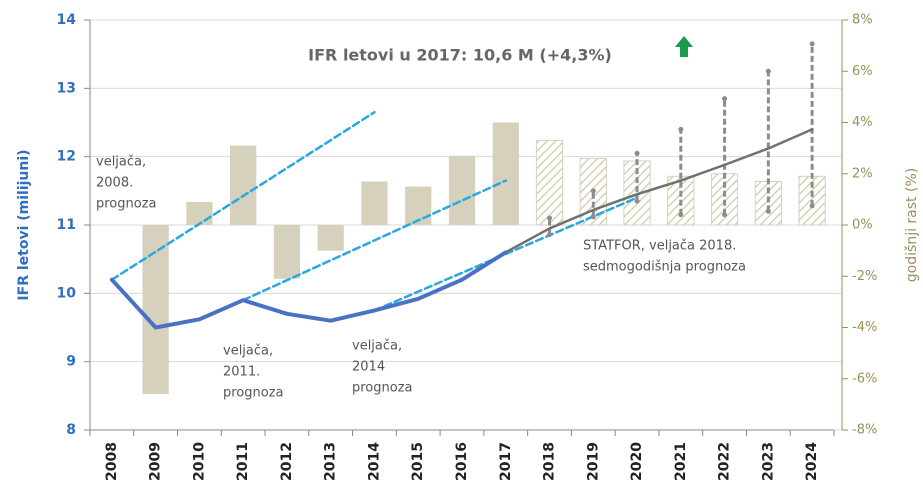  Describe the element at coordinates (156, 461) in the screenshot. I see `x-tick-label: 2009` at that location.